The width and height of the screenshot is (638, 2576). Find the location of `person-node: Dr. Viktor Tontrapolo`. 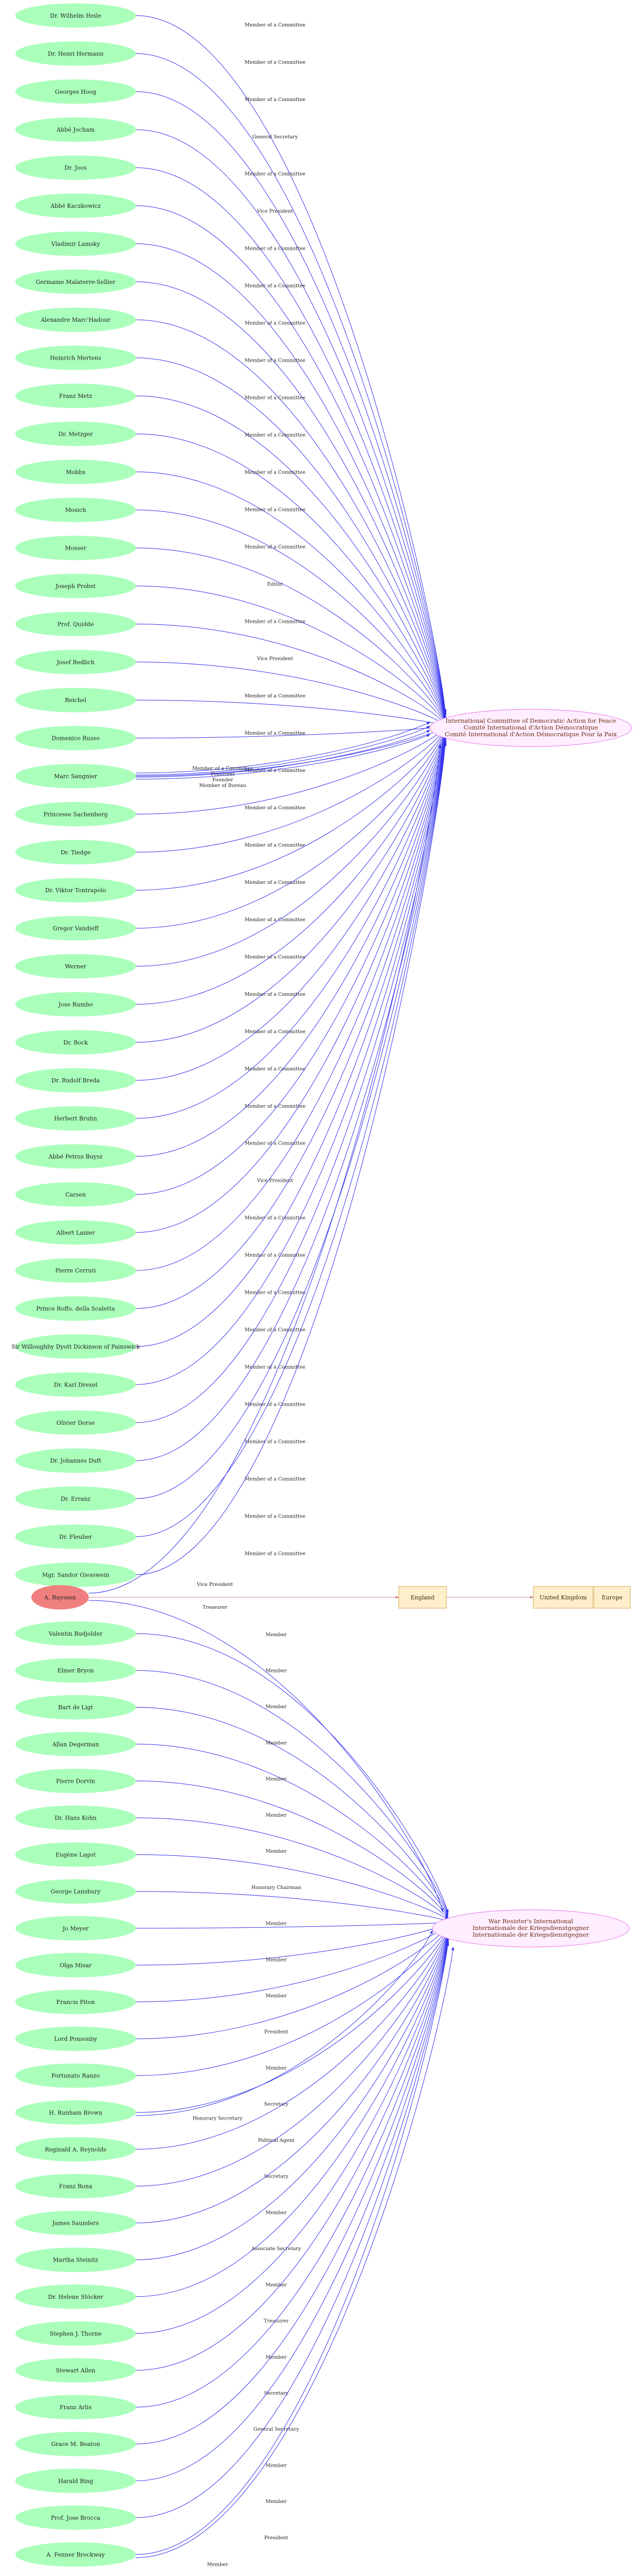

person-node: Dr. Viktor Tontrapolo is located at coordinates (76, 890).